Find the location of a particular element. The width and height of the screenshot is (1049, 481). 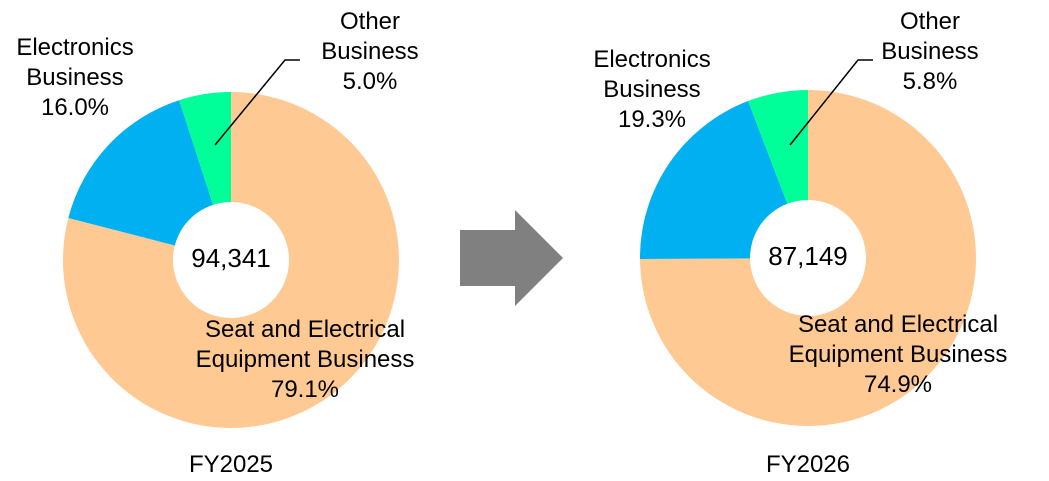

value-label: 16.0% is located at coordinates (75, 107).